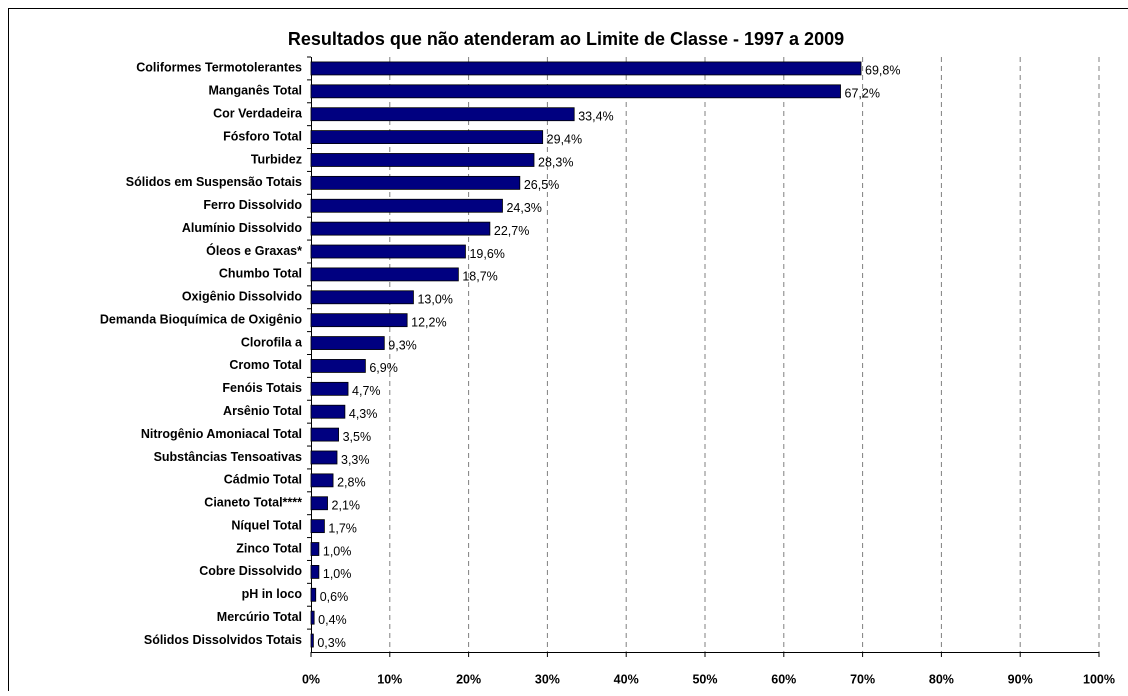 The width and height of the screenshot is (1128, 696). Describe the element at coordinates (262, 136) in the screenshot. I see `y-tick-label: Fósforo Total` at that location.